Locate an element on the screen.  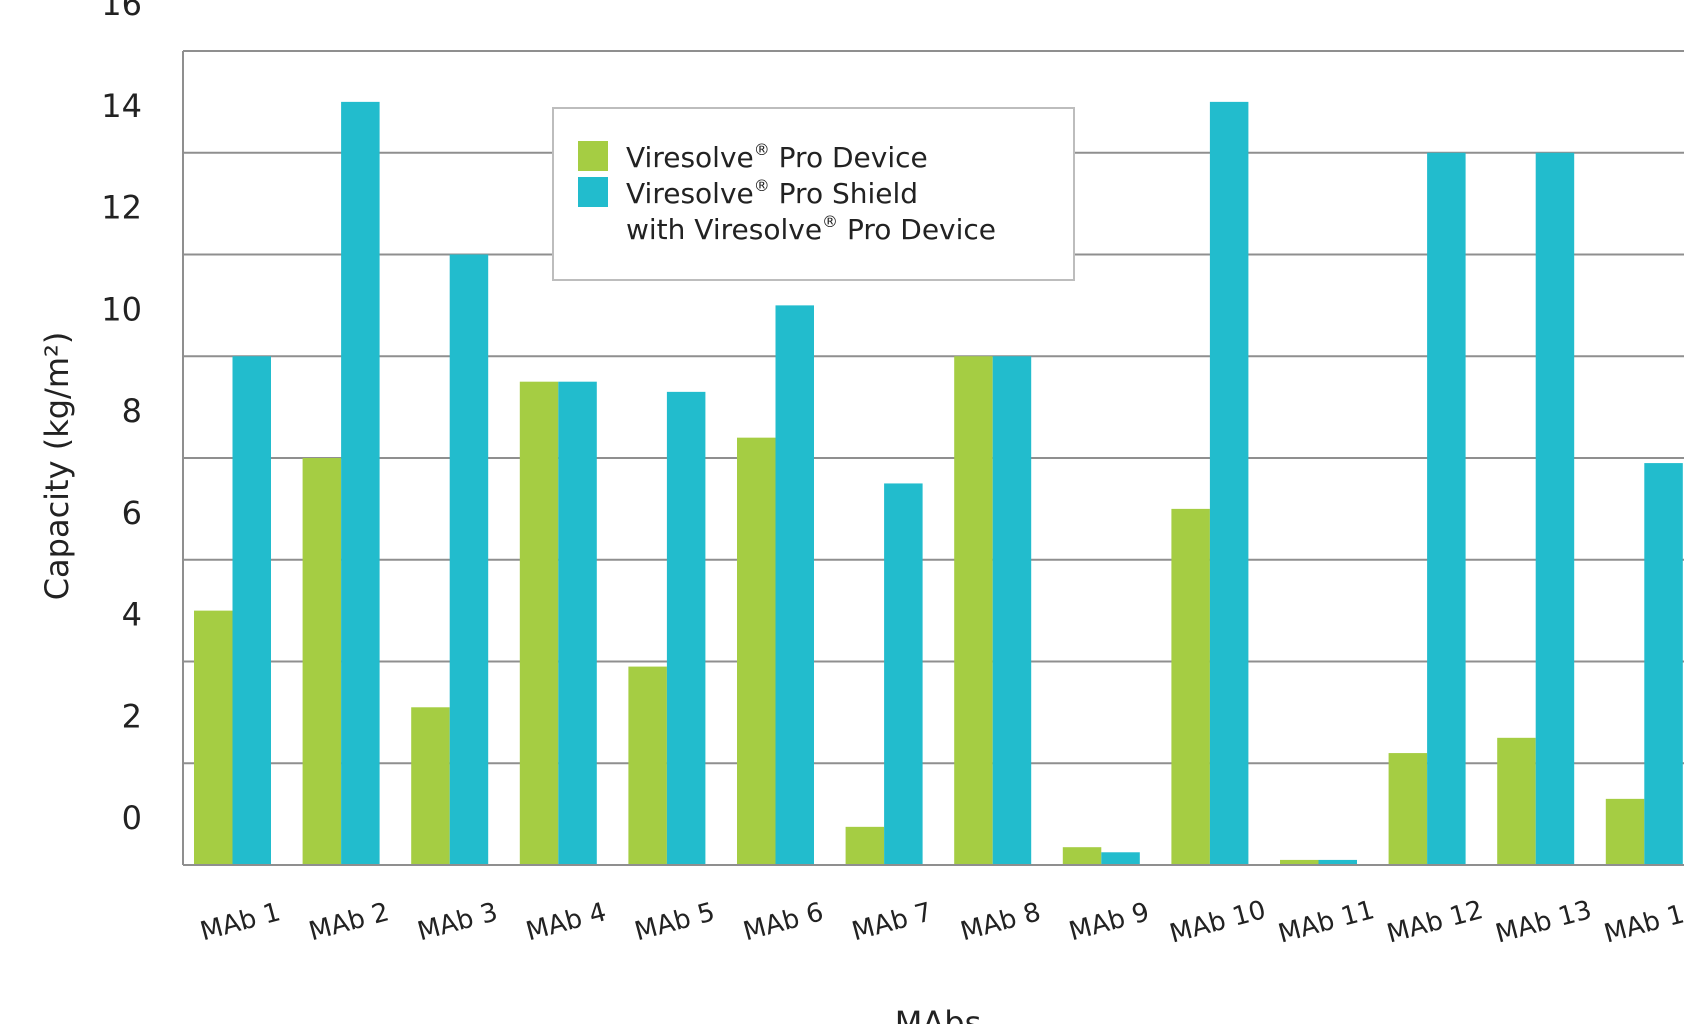
x-tick-label: MAb 3 is located at coordinates (457, 922).